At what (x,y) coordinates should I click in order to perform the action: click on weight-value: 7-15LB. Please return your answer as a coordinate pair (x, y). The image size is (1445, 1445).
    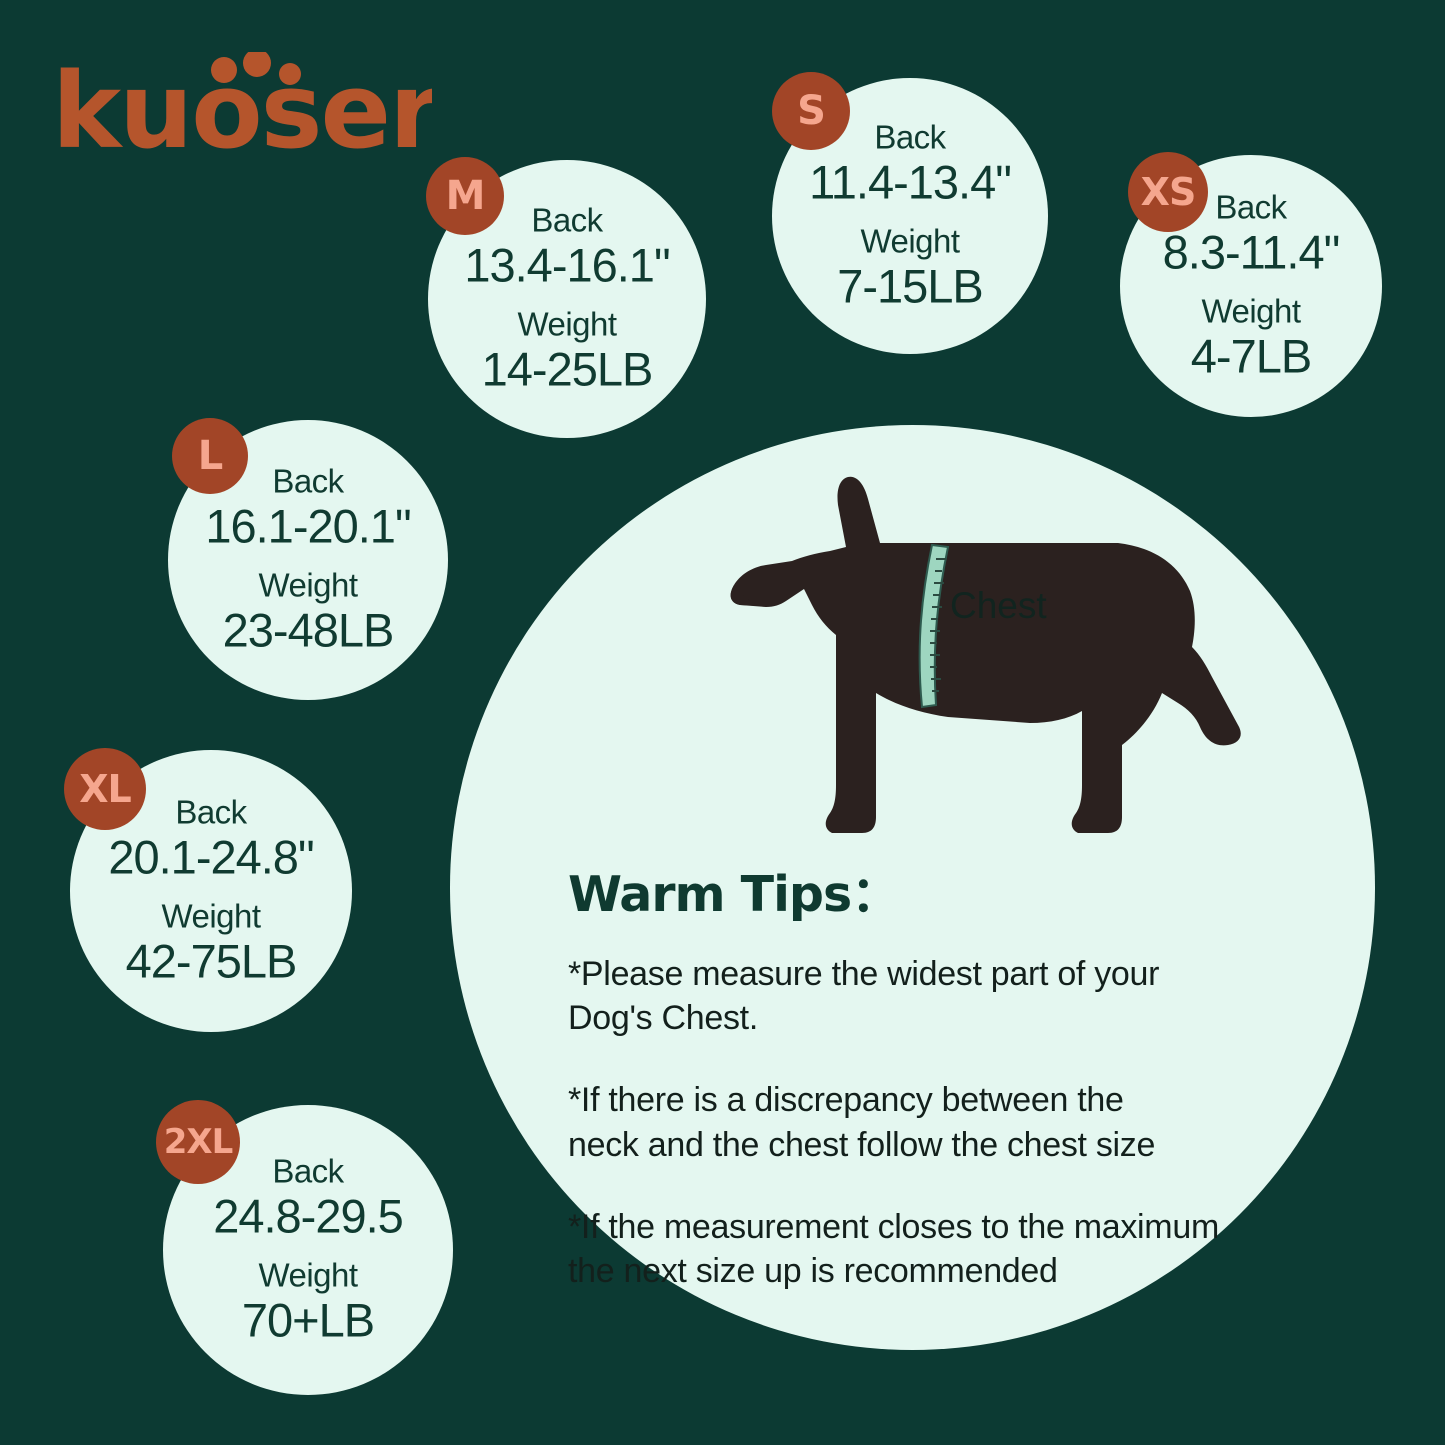
    Looking at the image, I should click on (910, 285).